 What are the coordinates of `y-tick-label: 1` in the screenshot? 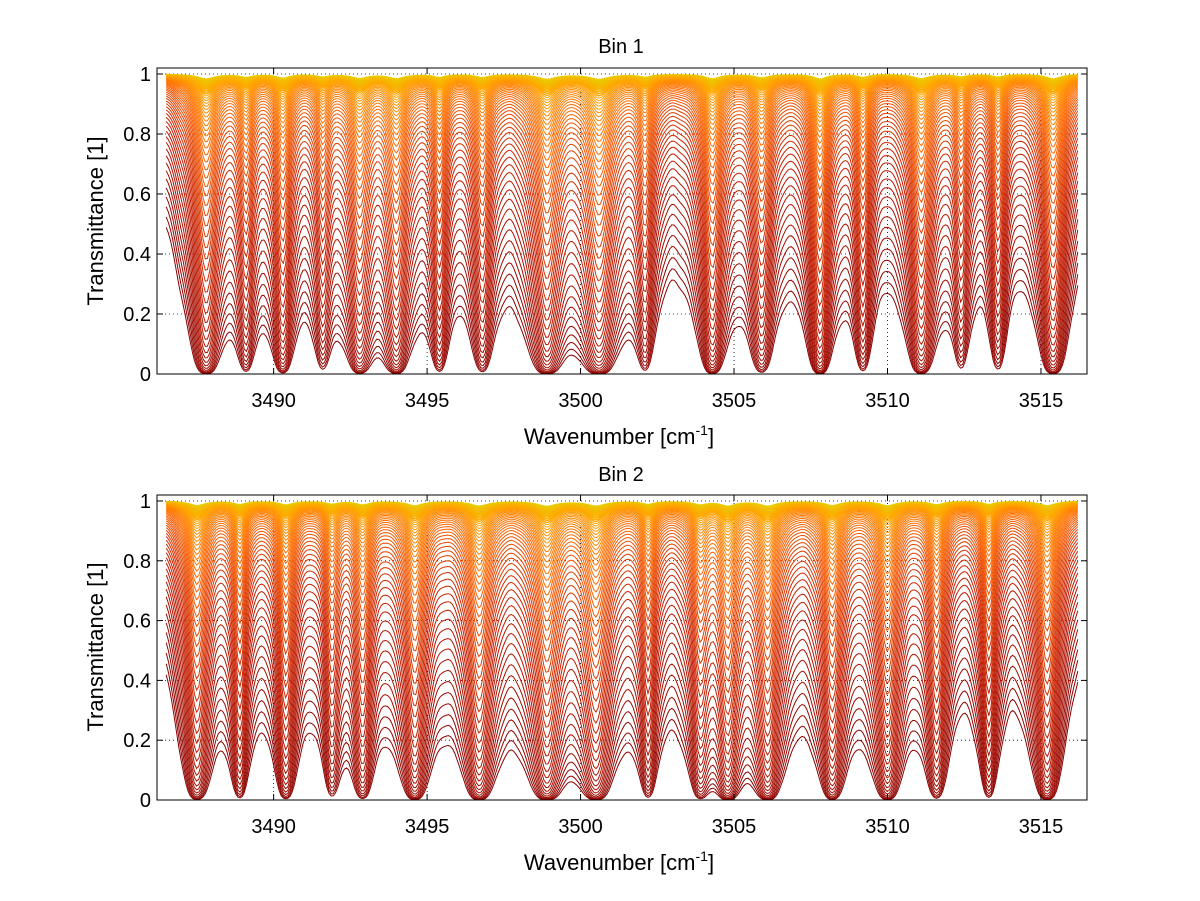 It's located at (145, 75).